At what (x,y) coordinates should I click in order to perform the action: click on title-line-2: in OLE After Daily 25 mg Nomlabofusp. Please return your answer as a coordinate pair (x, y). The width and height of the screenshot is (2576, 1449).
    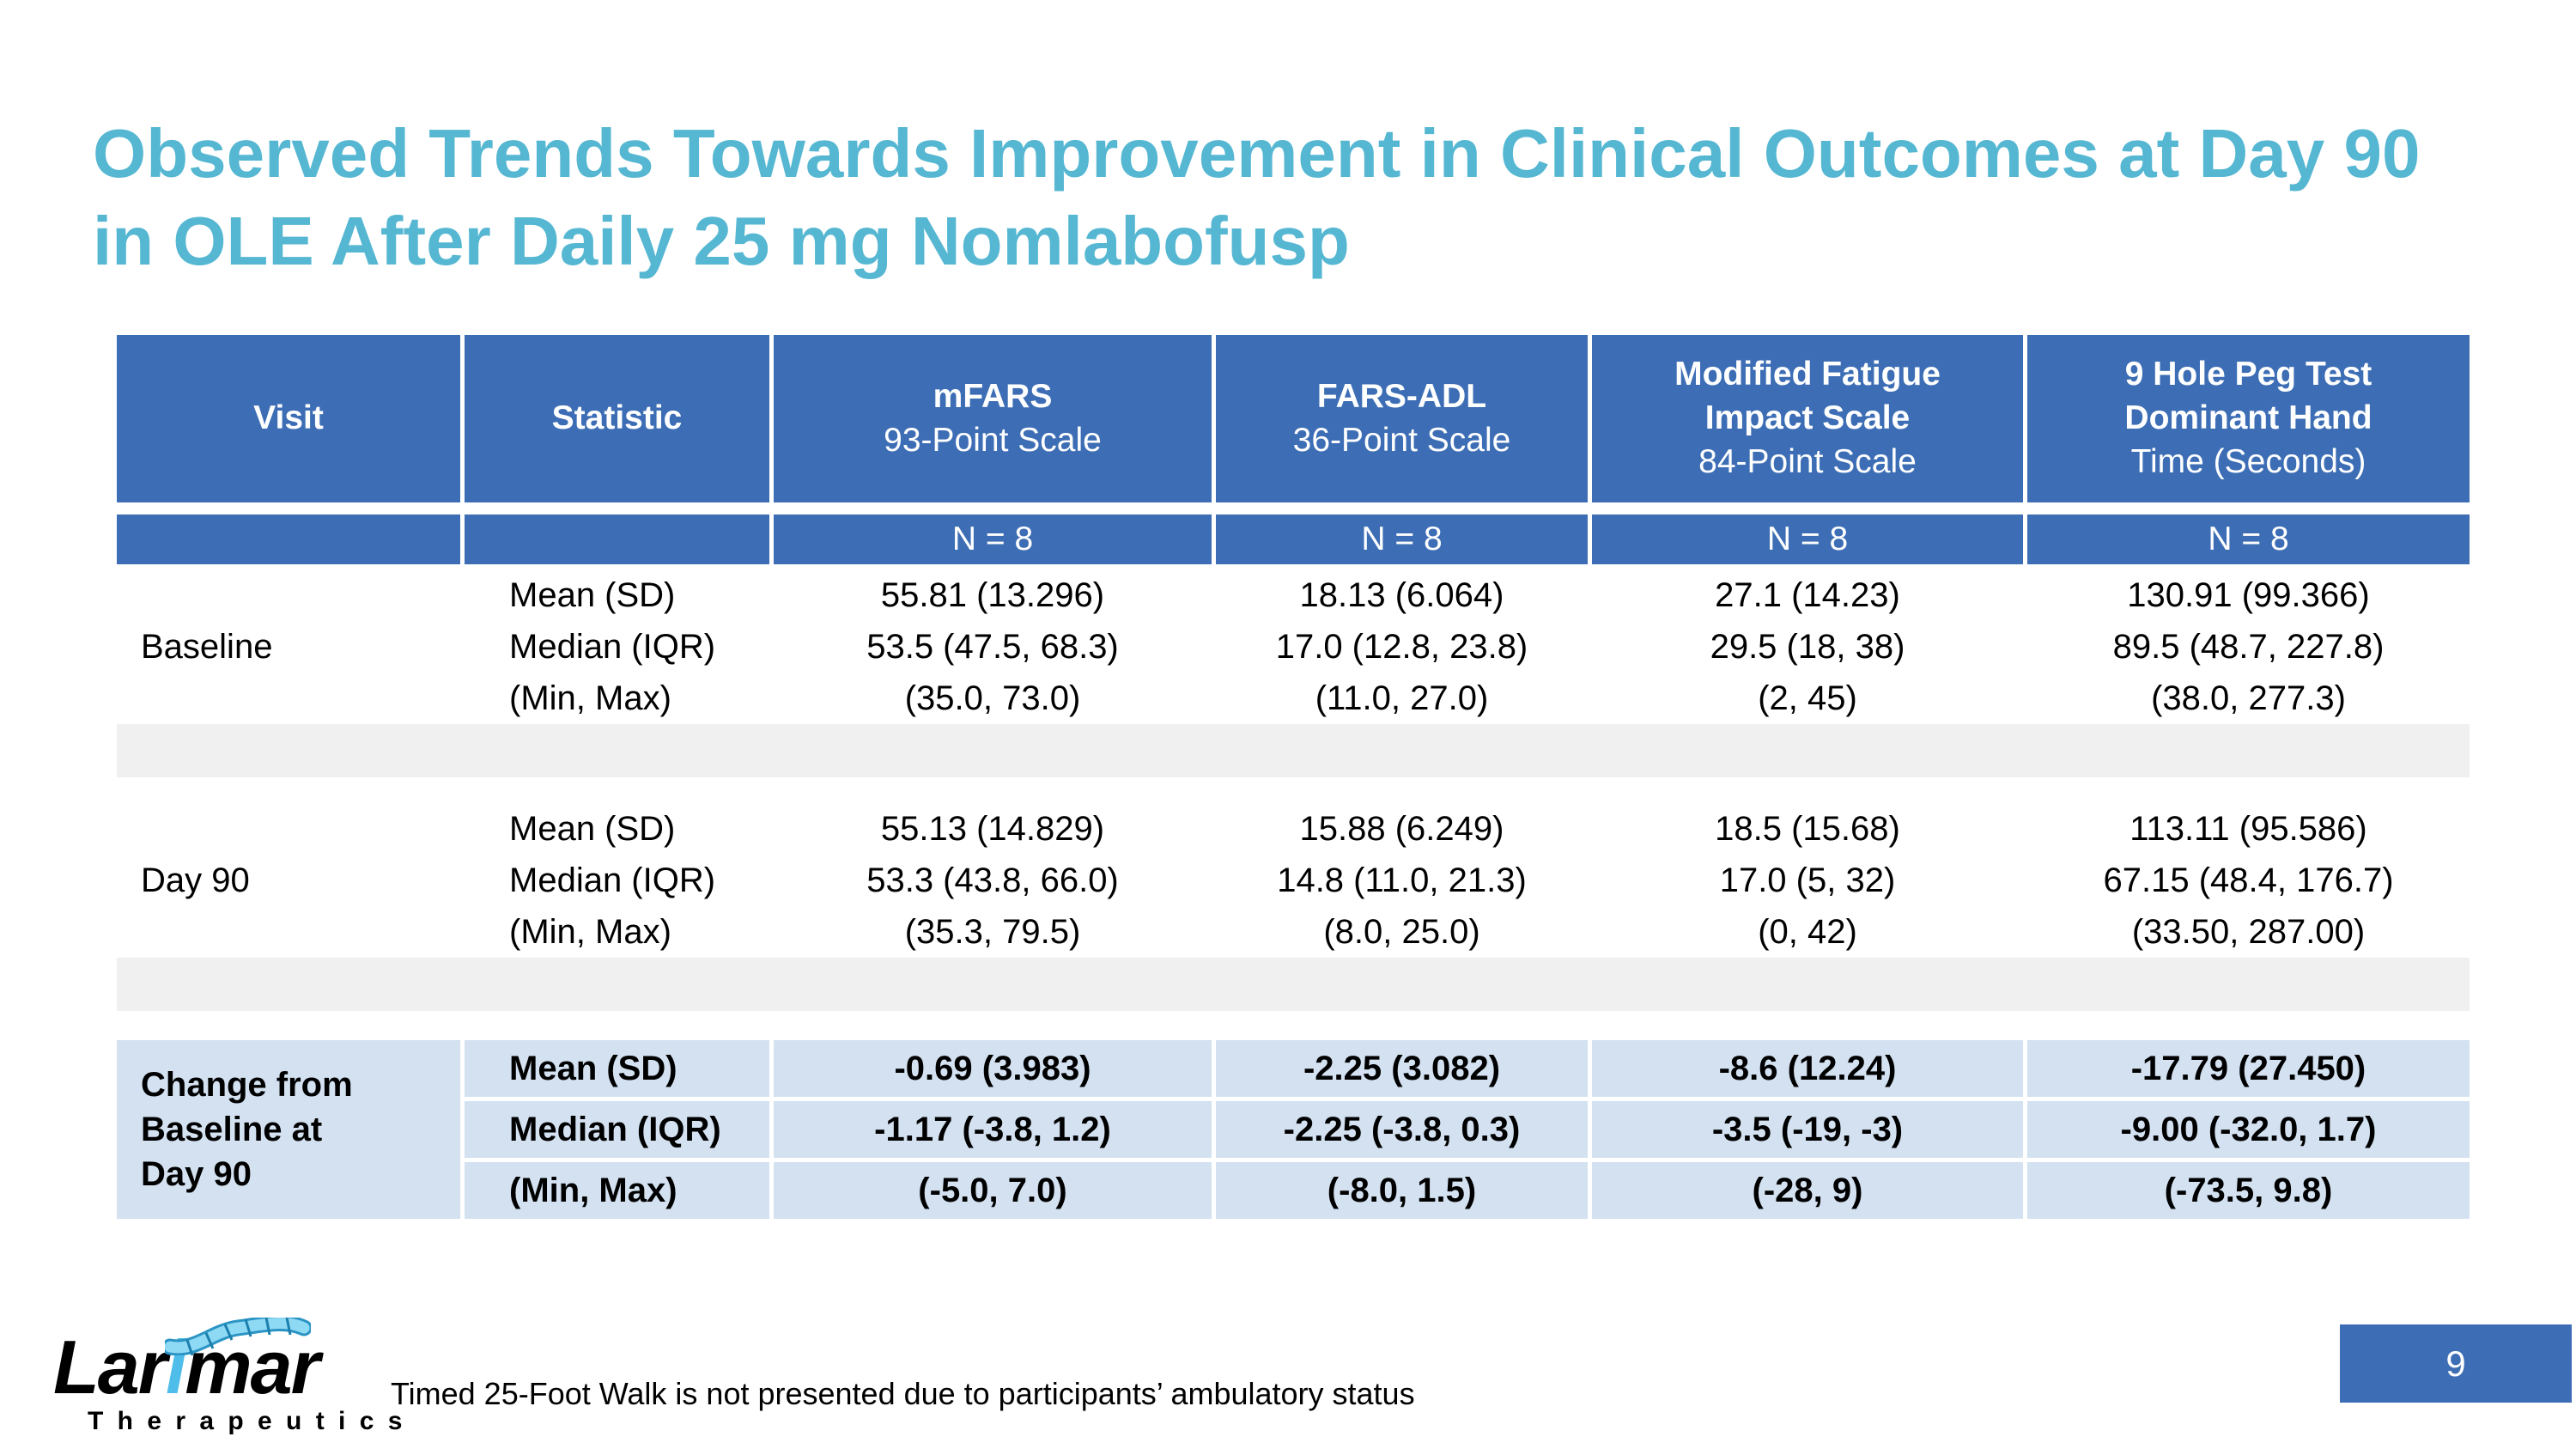
    Looking at the image, I should click on (722, 241).